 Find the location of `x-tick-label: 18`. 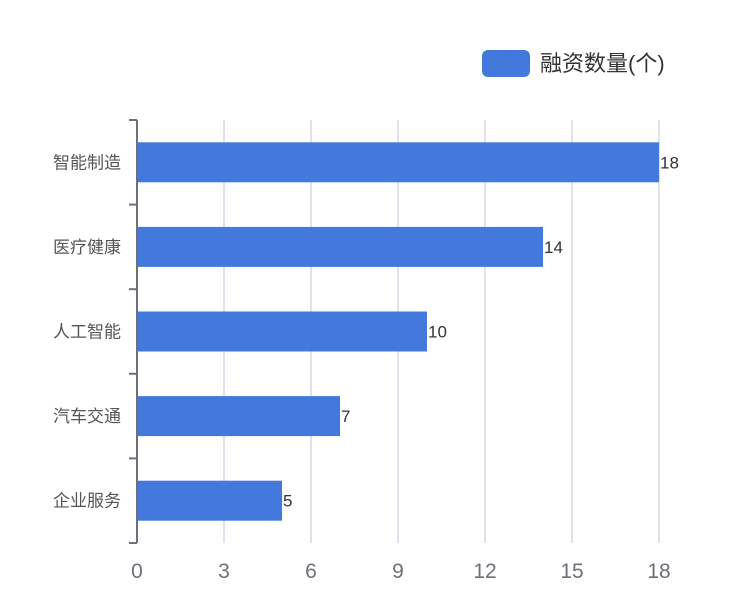

x-tick-label: 18 is located at coordinates (658, 571).